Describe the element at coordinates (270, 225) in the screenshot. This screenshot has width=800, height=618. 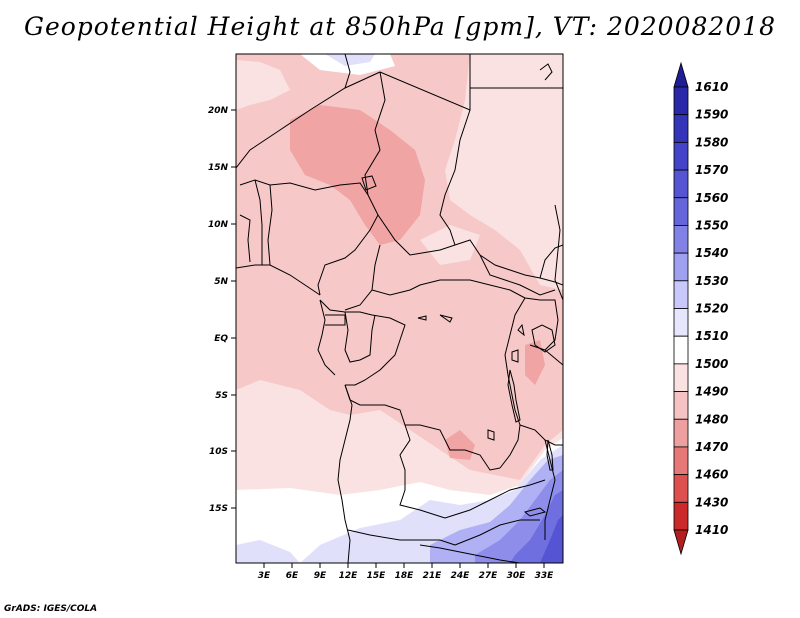
I see `border-nigeria-benin` at that location.